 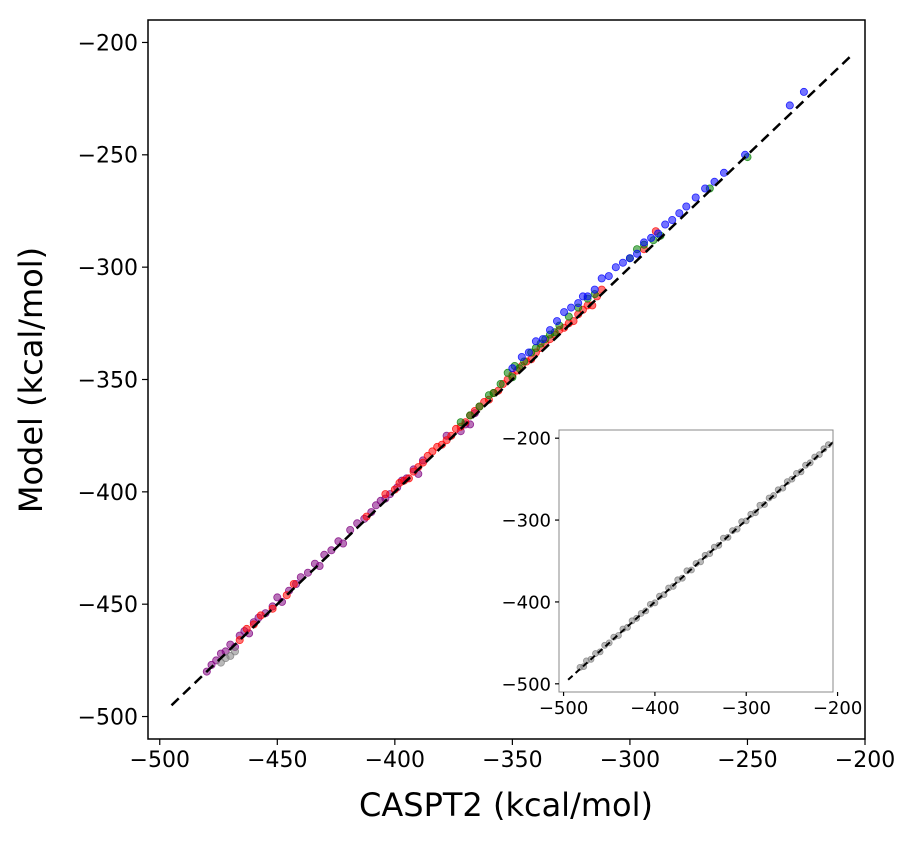 I want to click on main-x-ticks: −500 −450 −400 −350 −300 −250 −200, so click(x=512, y=756).